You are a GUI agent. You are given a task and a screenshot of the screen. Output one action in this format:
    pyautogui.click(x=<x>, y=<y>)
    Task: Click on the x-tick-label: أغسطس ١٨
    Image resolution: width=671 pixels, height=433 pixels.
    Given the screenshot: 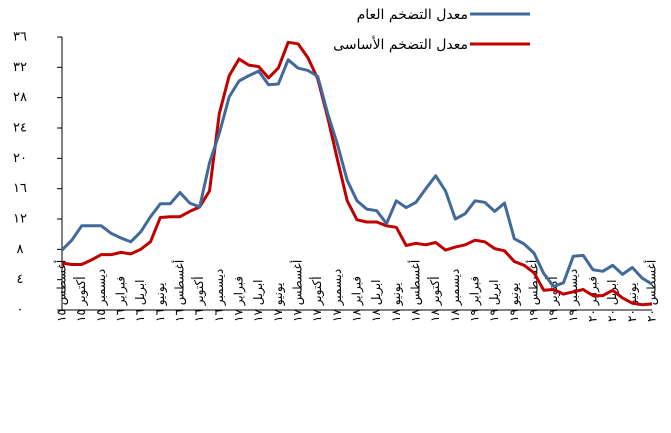 What is the action you would take?
    pyautogui.click(x=416, y=291)
    